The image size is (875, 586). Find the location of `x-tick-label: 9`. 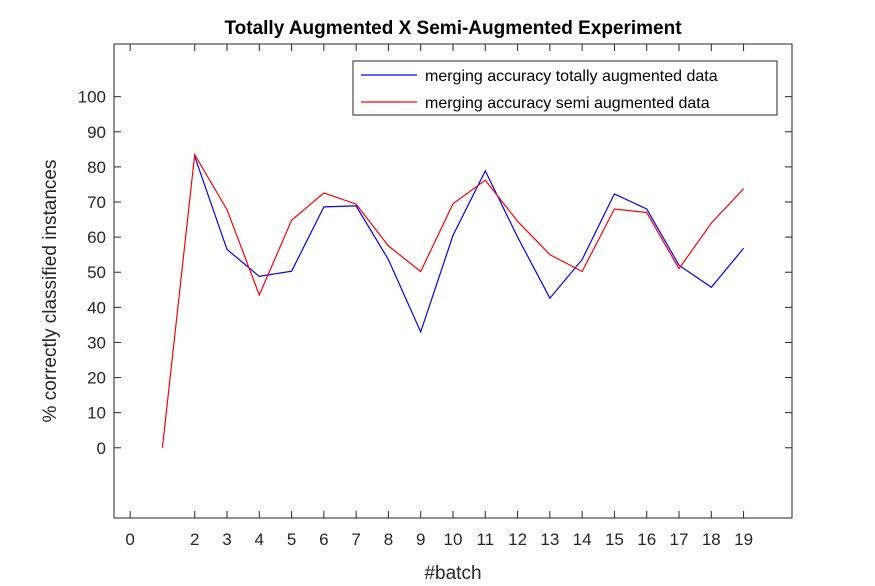

x-tick-label: 9 is located at coordinates (420, 539).